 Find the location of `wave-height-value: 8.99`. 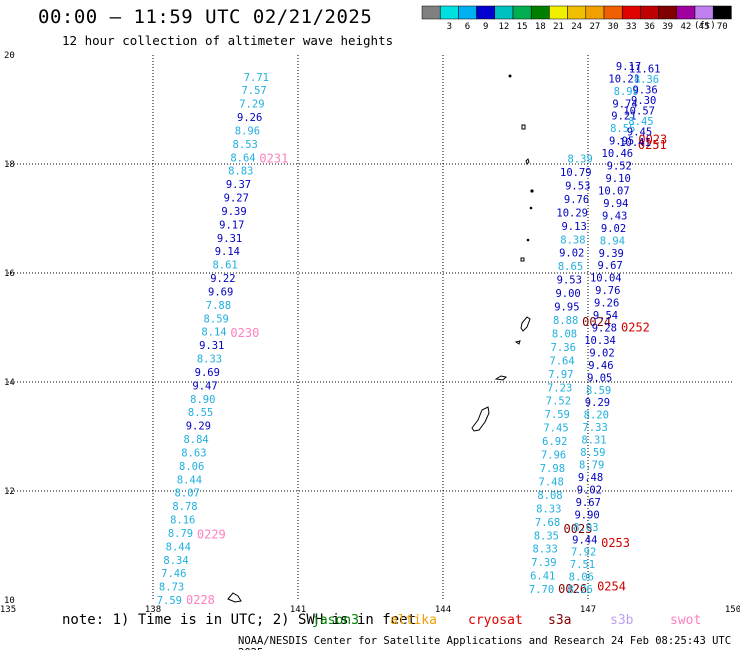

wave-height-value: 8.99 is located at coordinates (626, 92).